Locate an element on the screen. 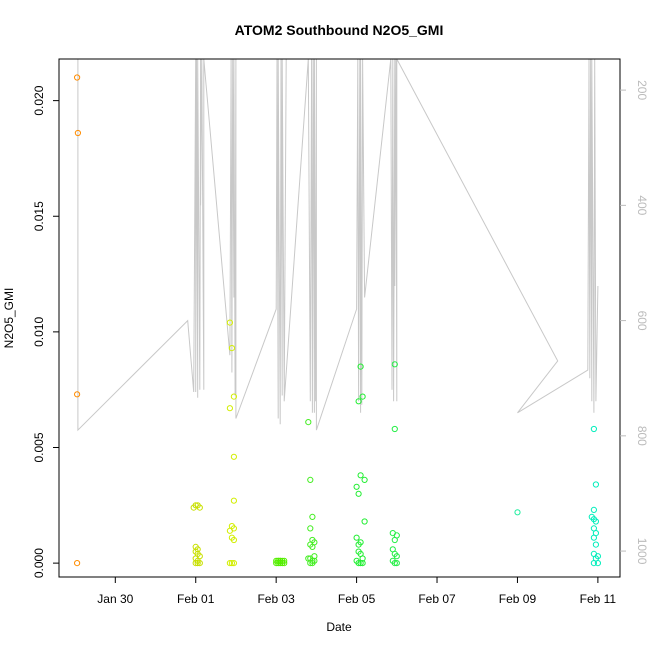  y-tick-label: 0.015 is located at coordinates (39, 216).